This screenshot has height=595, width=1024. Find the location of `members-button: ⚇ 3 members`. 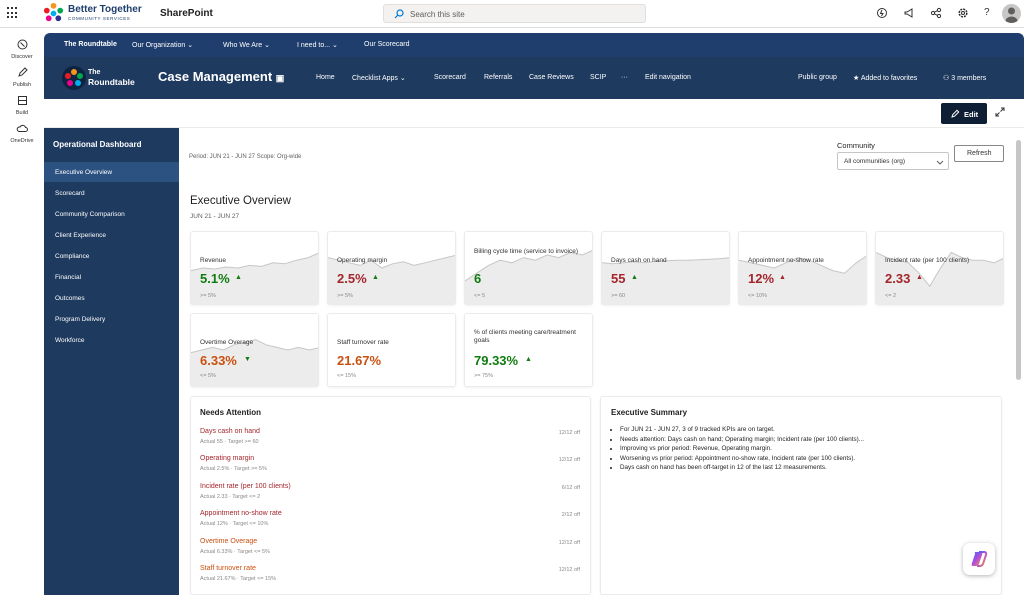

members-button: ⚇ 3 members is located at coordinates (964, 78).